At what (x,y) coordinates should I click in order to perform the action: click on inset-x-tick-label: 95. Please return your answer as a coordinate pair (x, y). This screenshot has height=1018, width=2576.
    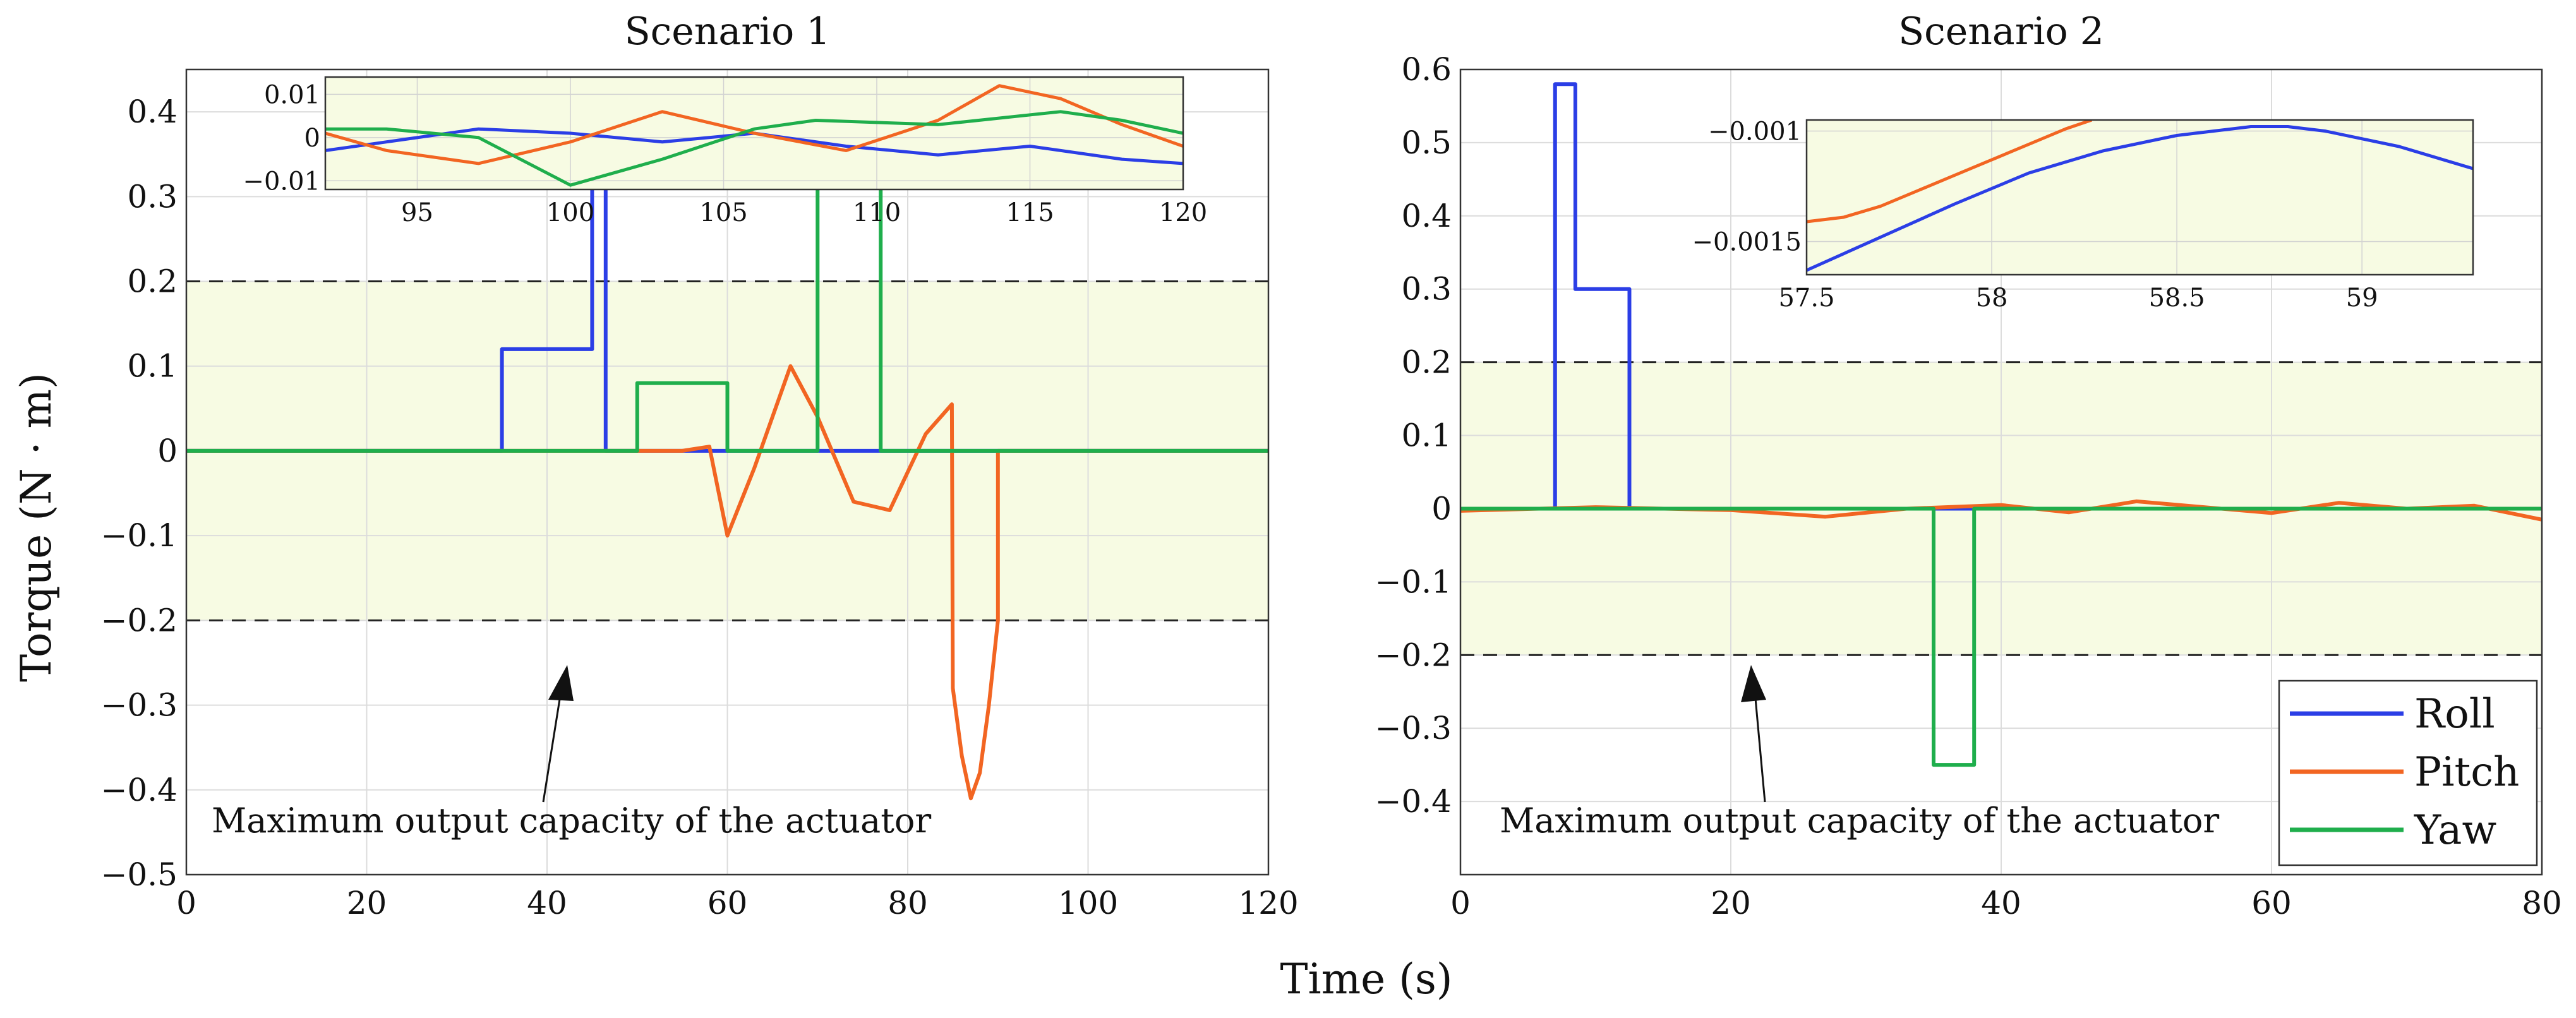
    Looking at the image, I should click on (417, 212).